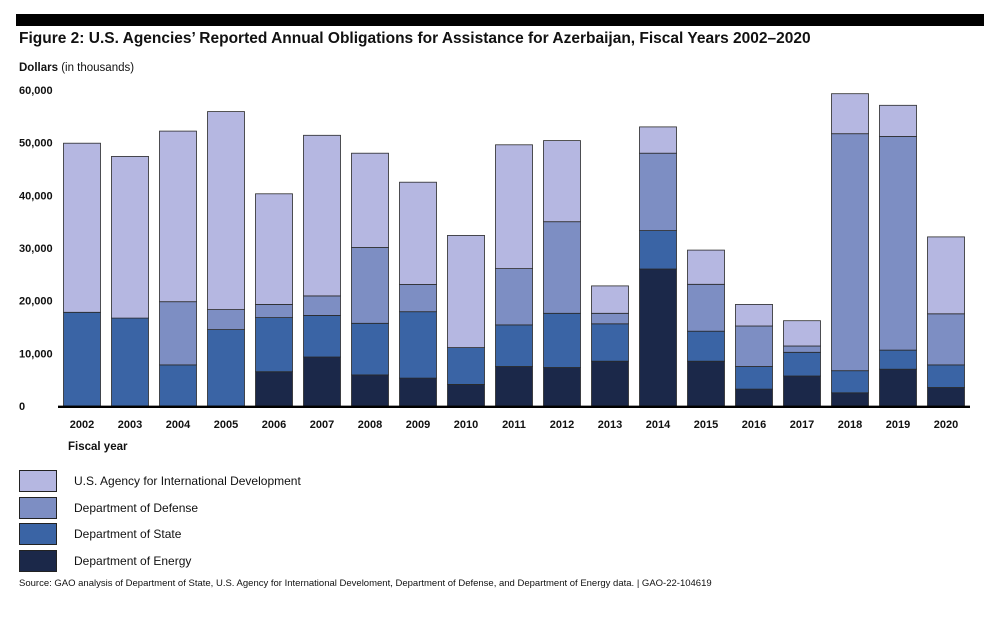 This screenshot has height=618, width=1000. Describe the element at coordinates (38, 534) in the screenshot. I see `legend-swatch-state` at that location.